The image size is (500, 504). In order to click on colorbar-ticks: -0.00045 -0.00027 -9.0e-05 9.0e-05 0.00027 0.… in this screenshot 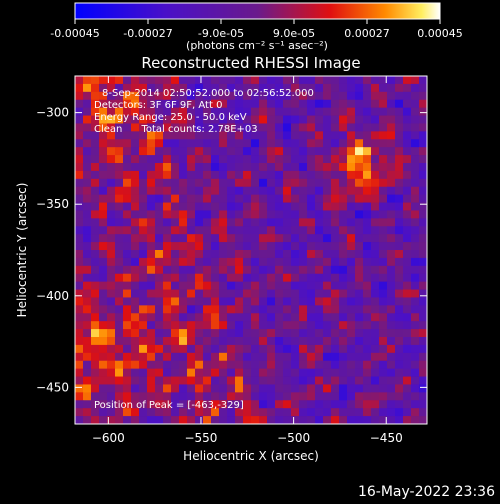, I will do `click(256, 29)`.